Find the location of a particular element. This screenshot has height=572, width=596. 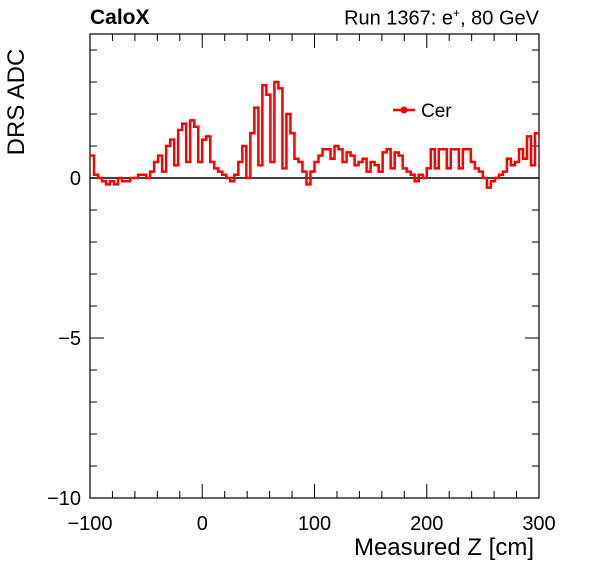

legend: Cer is located at coordinates (422, 111).